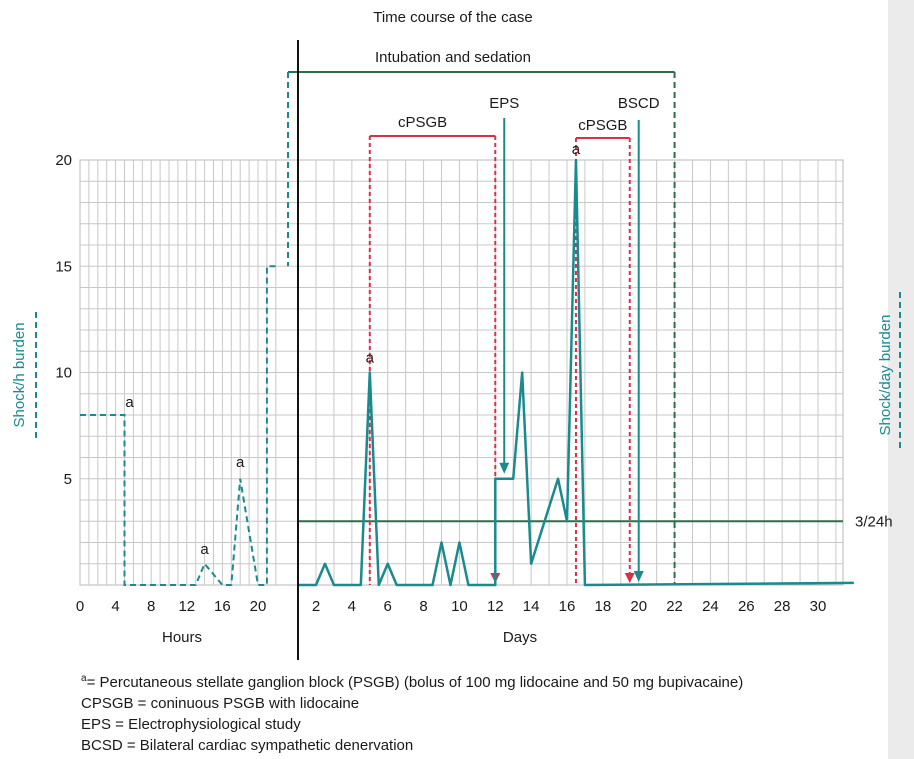 Image resolution: width=914 pixels, height=759 pixels. What do you see at coordinates (531, 606) in the screenshot?
I see `x-tick-label: 14` at bounding box center [531, 606].